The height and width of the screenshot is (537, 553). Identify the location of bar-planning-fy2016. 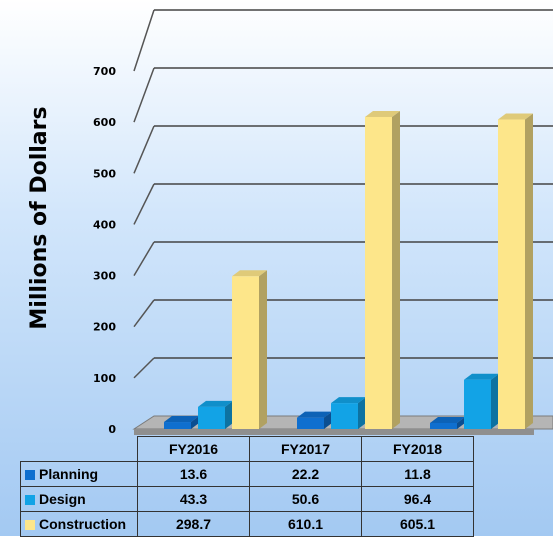
(181, 422).